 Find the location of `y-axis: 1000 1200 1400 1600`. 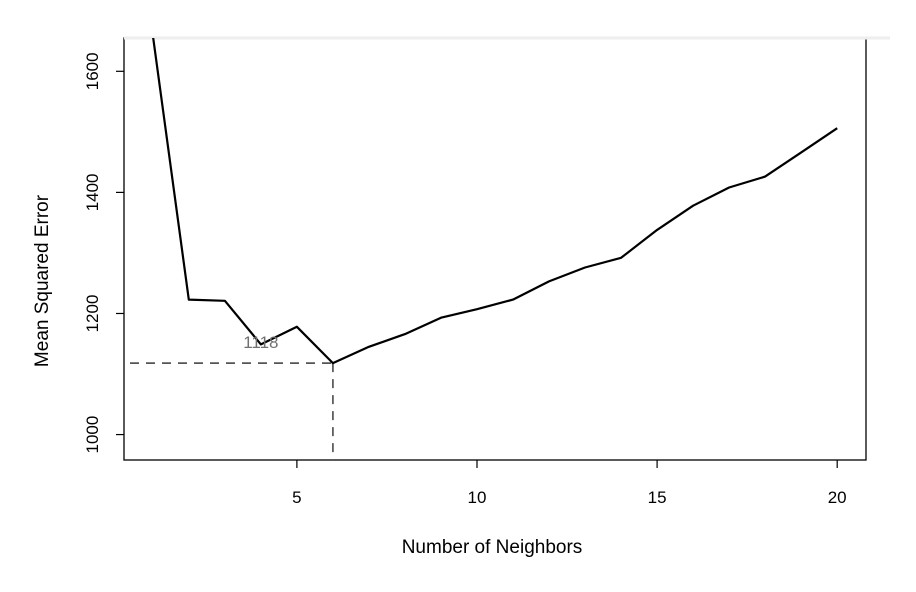

y-axis: 1000 1200 1400 1600 is located at coordinates (103, 252).